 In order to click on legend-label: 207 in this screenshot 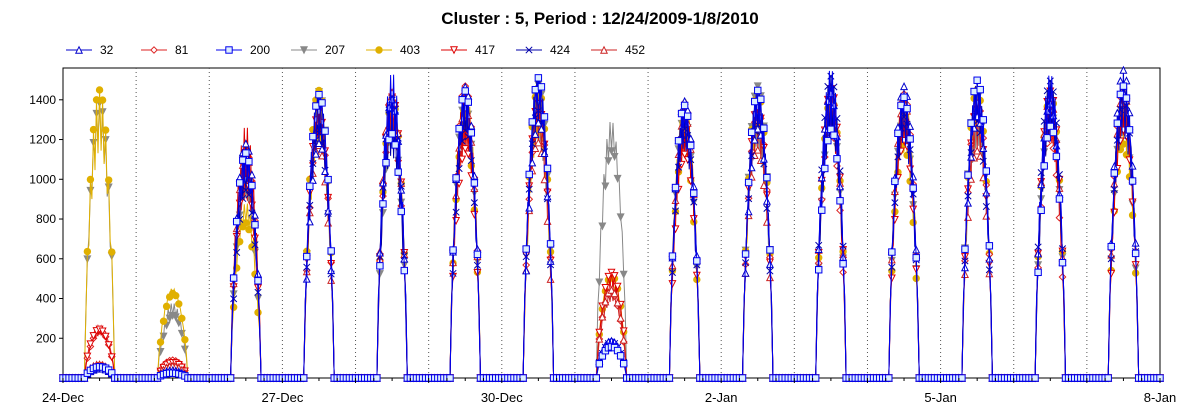, I will do `click(335, 50)`.